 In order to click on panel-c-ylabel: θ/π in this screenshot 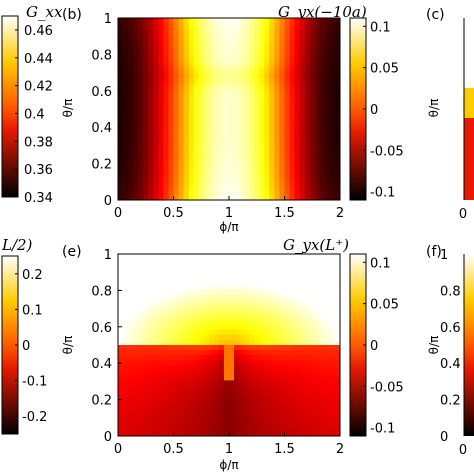, I will do `click(434, 108)`.